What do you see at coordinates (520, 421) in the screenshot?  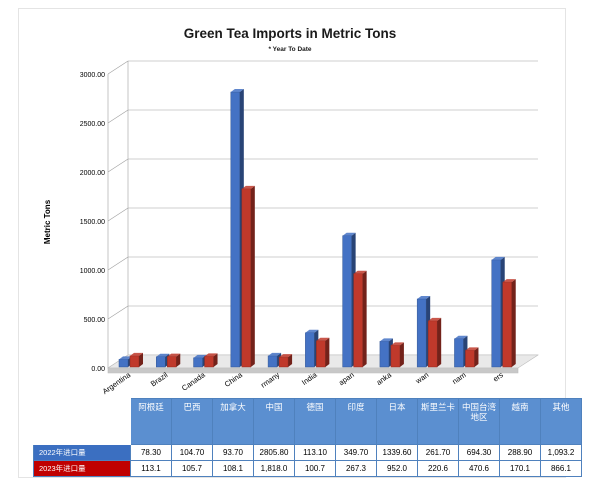 I see `table-header-cell: 越南` at bounding box center [520, 421].